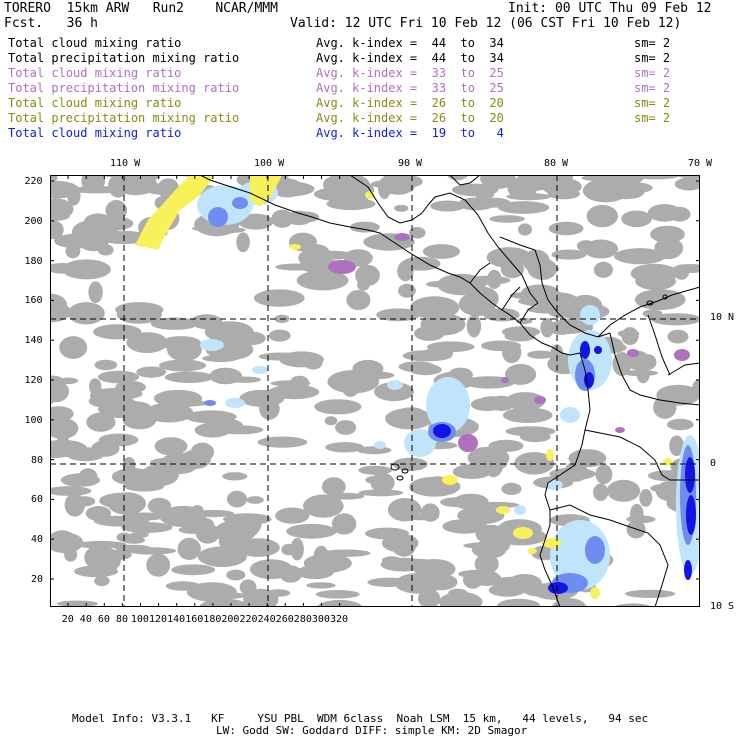 The image size is (740, 740). What do you see at coordinates (37, 500) in the screenshot?
I see `y-tick-label: 60` at bounding box center [37, 500].